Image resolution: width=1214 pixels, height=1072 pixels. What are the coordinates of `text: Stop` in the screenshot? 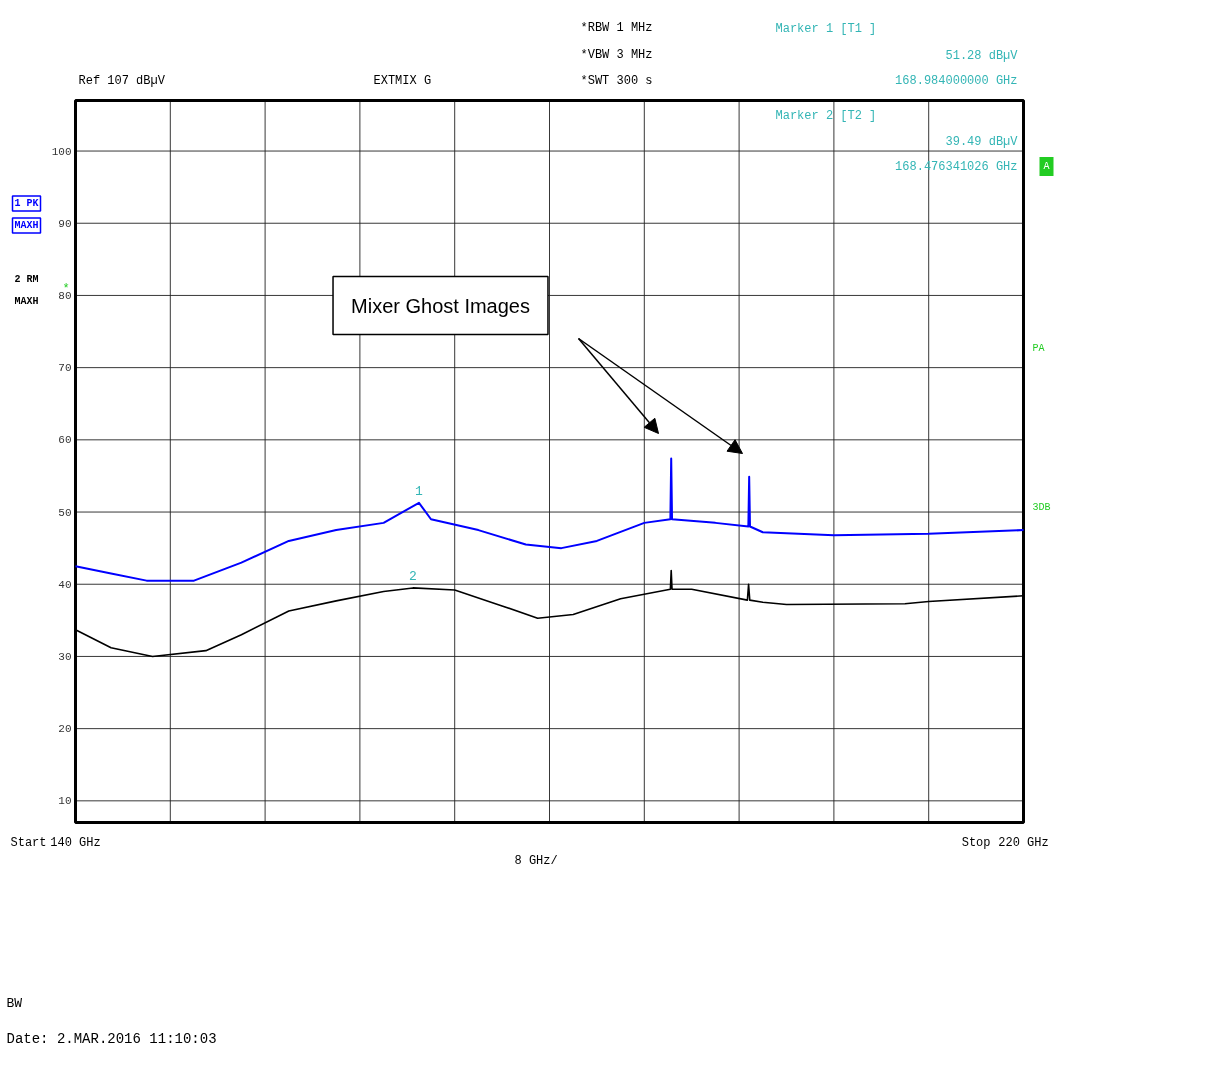 It's located at (976, 842).